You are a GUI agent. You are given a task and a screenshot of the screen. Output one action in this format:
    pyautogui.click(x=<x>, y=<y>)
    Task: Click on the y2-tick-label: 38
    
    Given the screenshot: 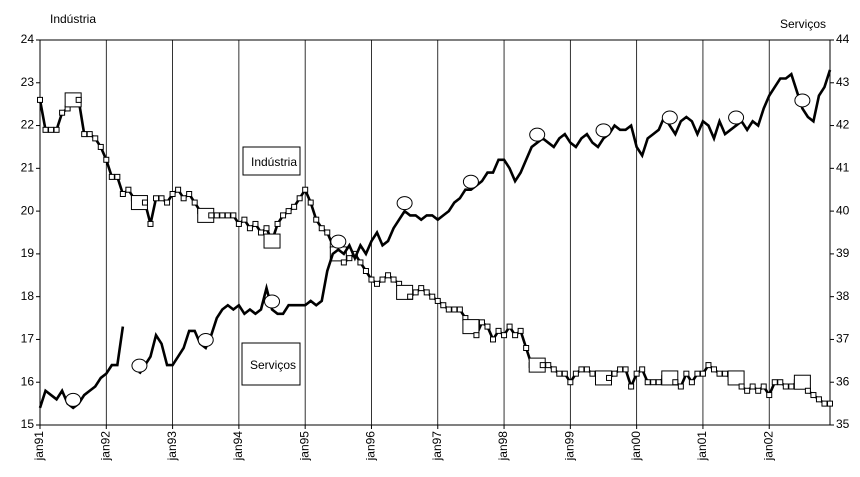 What is the action you would take?
    pyautogui.click(x=843, y=296)
    